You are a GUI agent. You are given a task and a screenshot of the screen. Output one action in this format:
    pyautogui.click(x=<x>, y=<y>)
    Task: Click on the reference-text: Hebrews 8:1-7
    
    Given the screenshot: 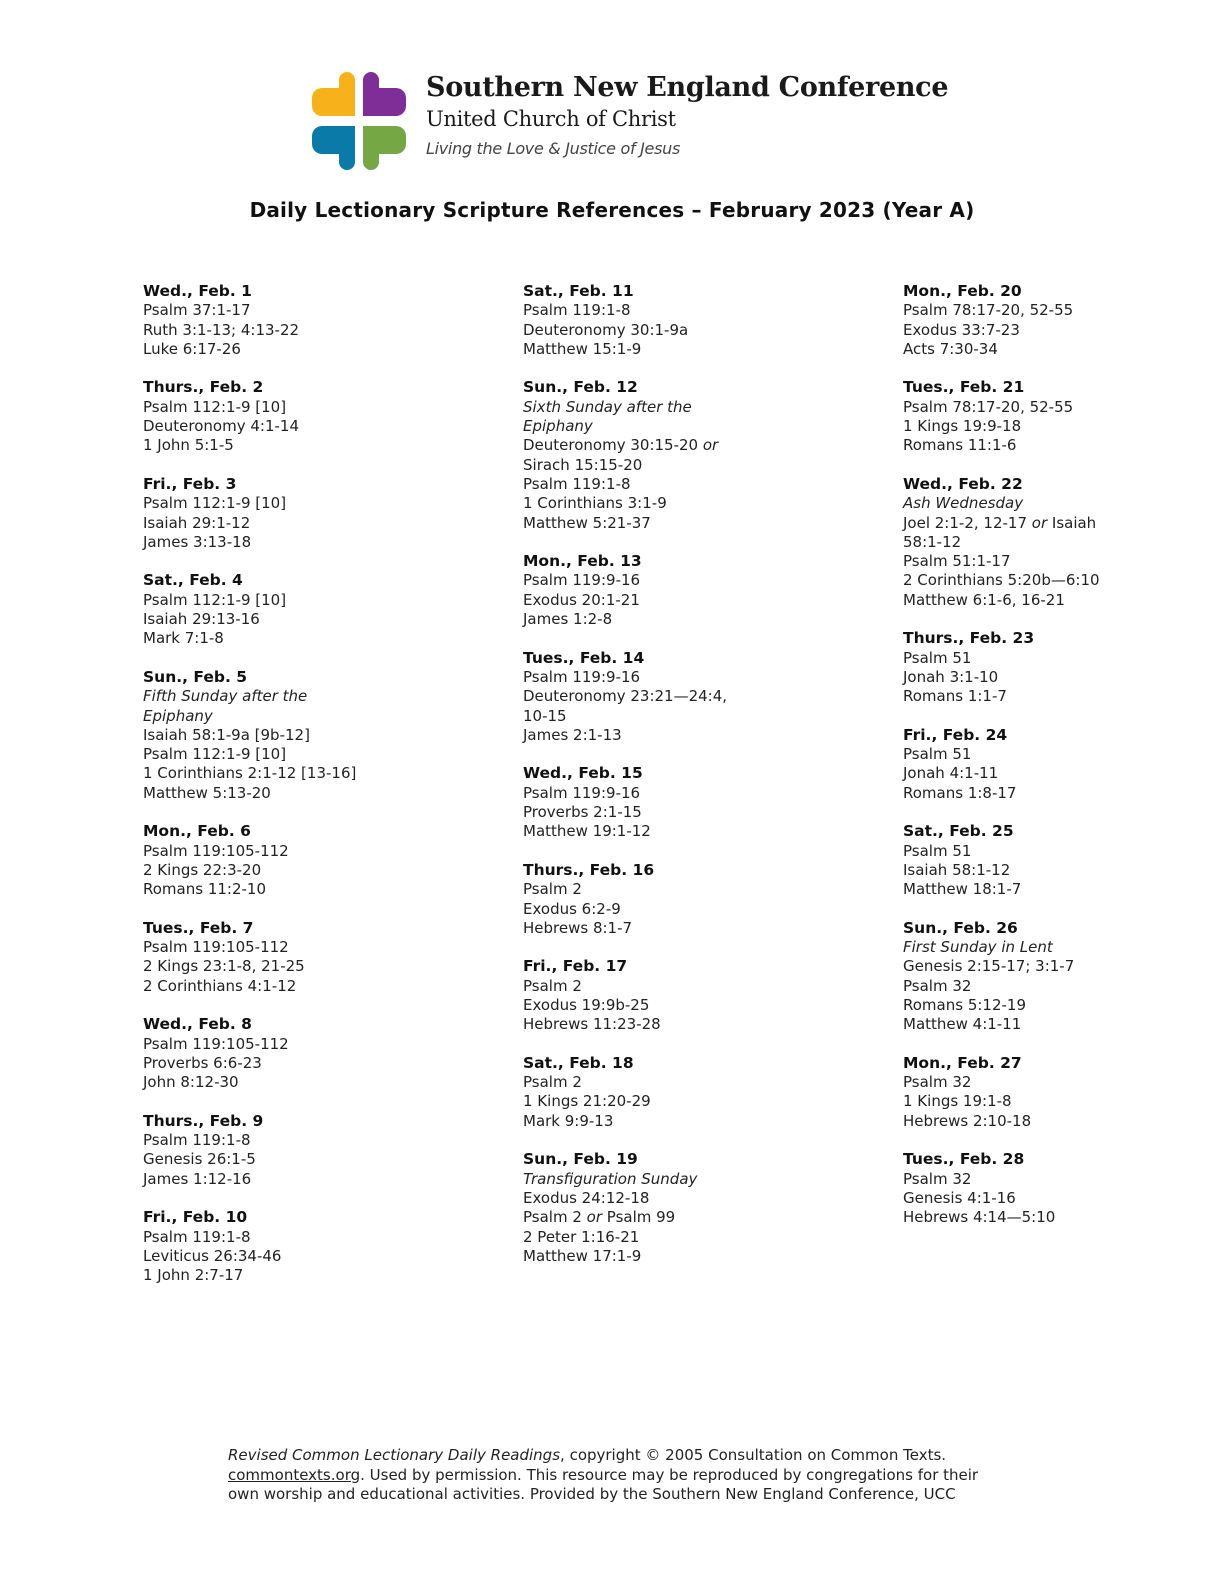 What is the action you would take?
    pyautogui.click(x=578, y=927)
    